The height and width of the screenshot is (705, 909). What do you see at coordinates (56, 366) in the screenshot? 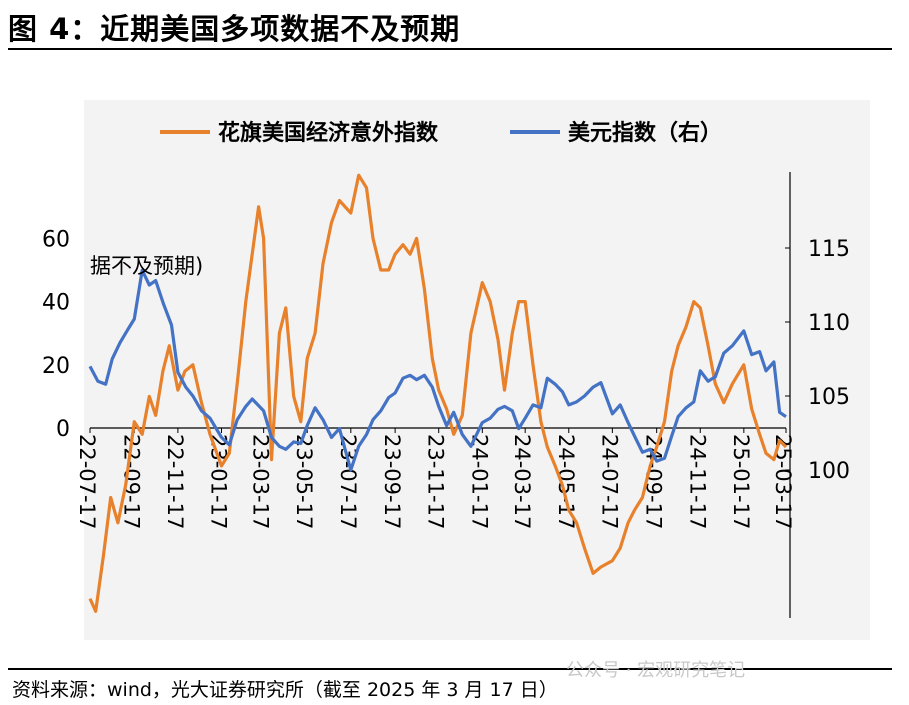
I see `left-tick-label: 20` at bounding box center [56, 366].